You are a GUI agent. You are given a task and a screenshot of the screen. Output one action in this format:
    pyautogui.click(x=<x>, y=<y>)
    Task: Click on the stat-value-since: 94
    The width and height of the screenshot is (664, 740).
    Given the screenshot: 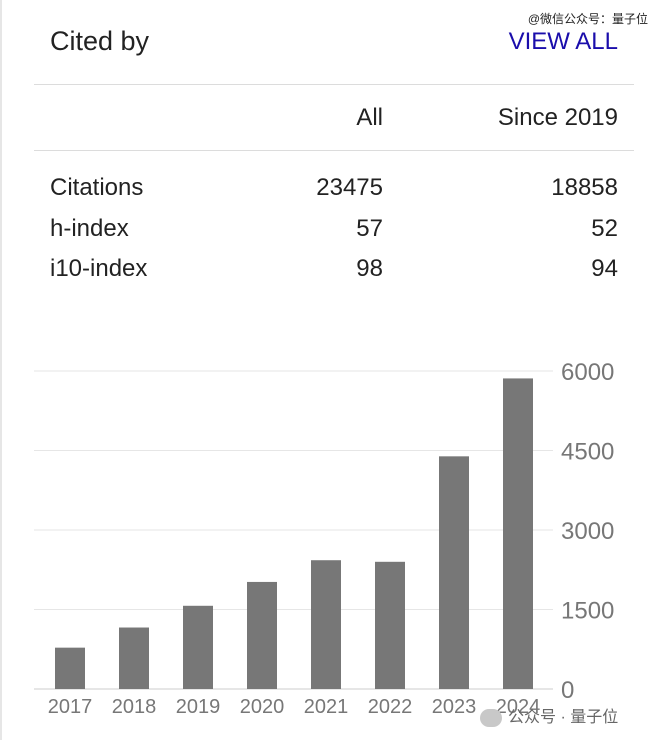 What is the action you would take?
    pyautogui.click(x=604, y=268)
    